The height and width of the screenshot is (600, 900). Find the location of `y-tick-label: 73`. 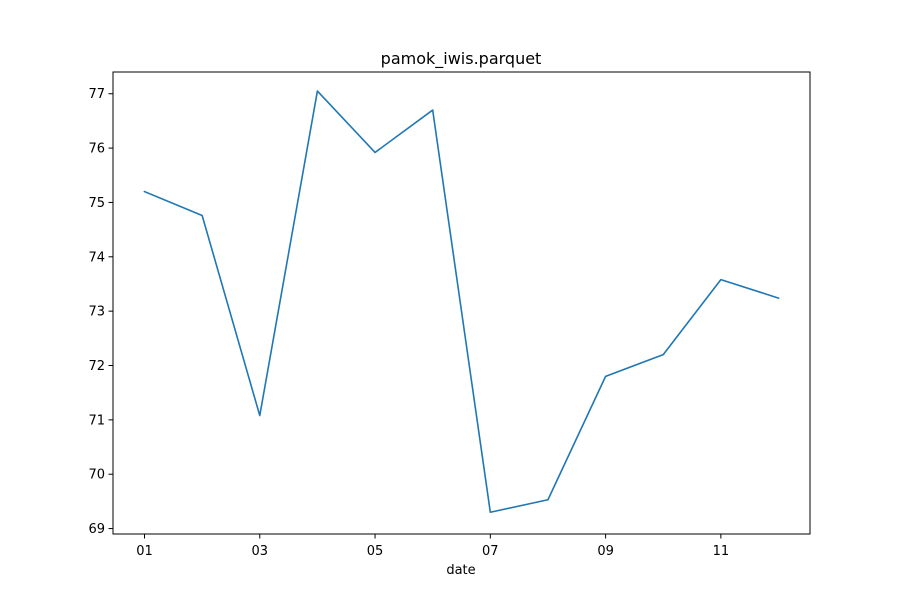

y-tick-label: 73 is located at coordinates (96, 312).